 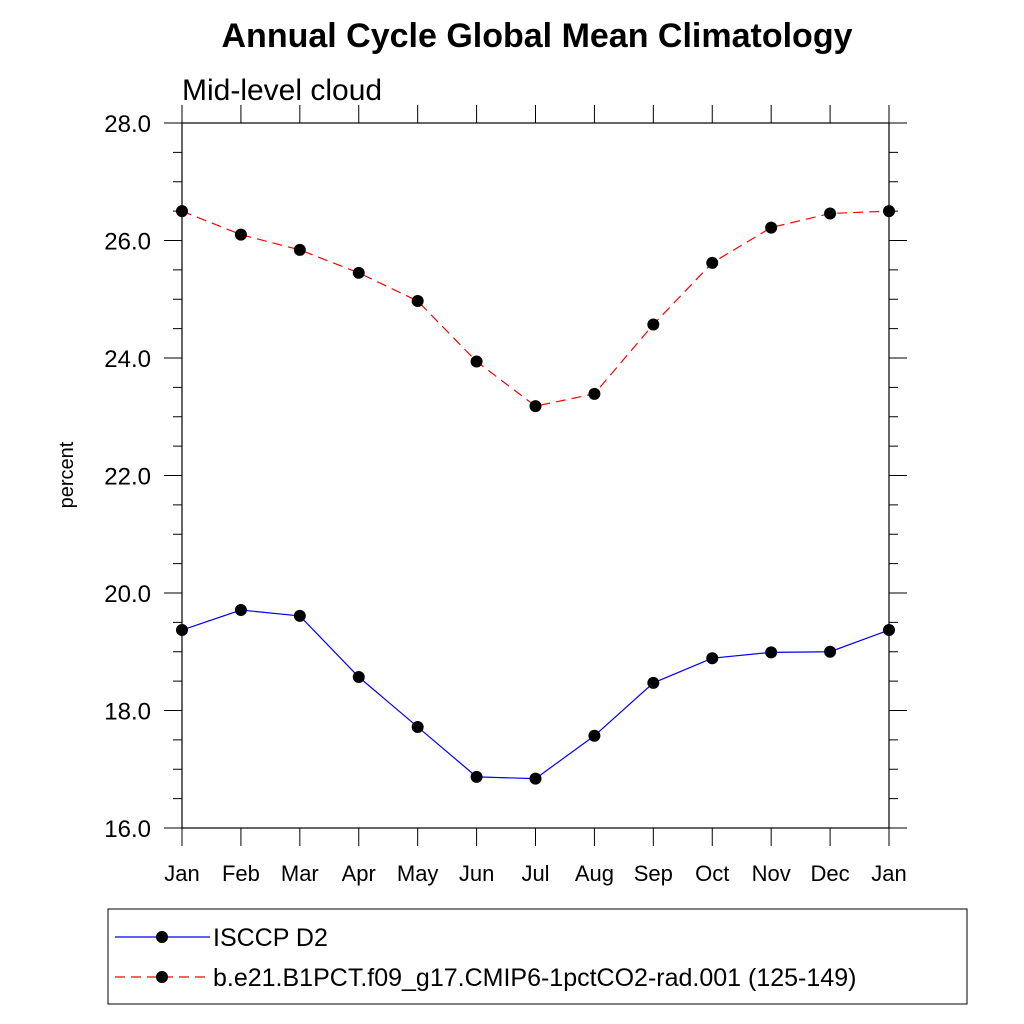 I want to click on x-tick-label: Aug, so click(x=594, y=873).